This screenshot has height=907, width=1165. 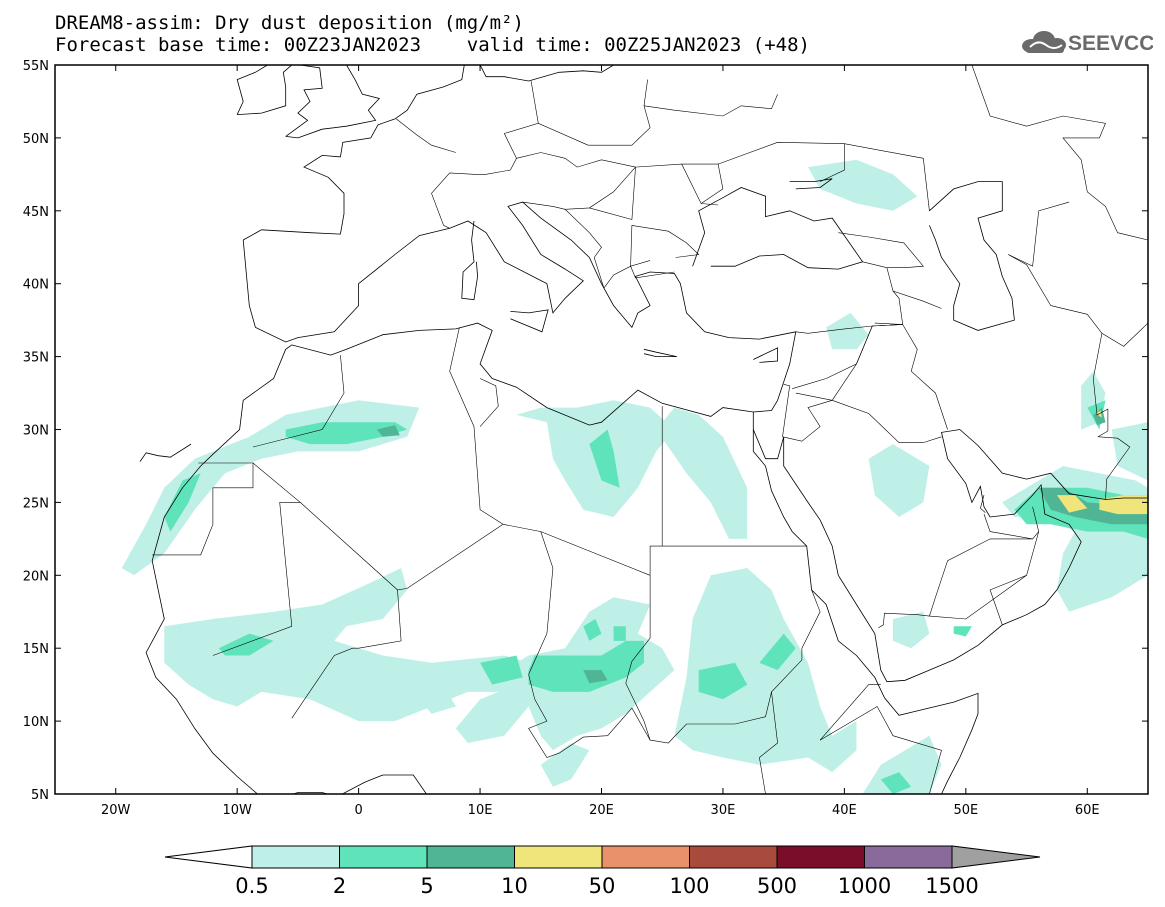 I want to click on lon-tick-label: 60E, so click(x=1087, y=810).